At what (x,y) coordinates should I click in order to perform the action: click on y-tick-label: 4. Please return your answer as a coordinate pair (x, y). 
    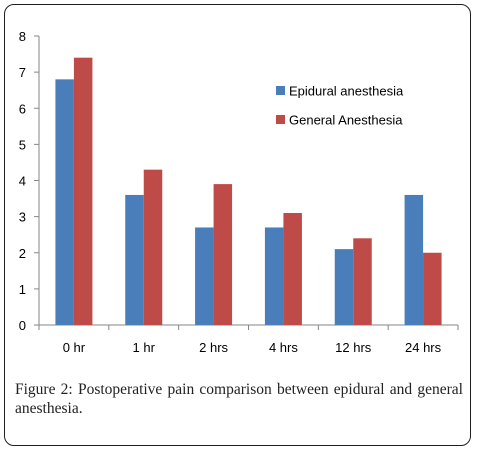
    Looking at the image, I should click on (22, 181).